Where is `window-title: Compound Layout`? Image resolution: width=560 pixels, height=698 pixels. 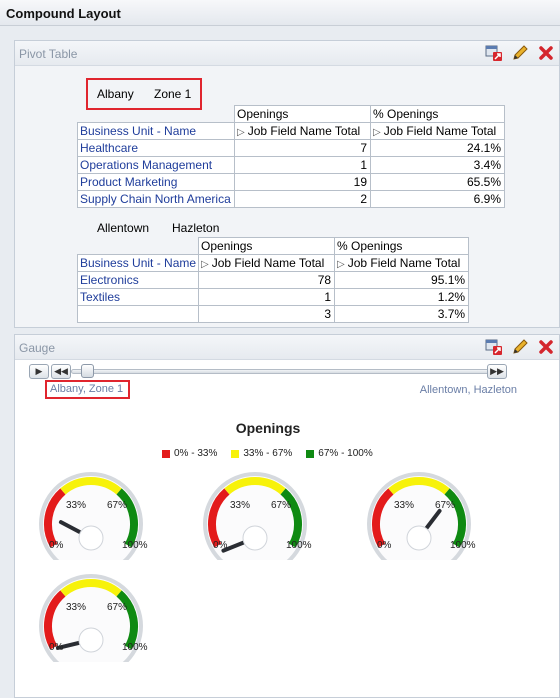 window-title: Compound Layout is located at coordinates (63, 13).